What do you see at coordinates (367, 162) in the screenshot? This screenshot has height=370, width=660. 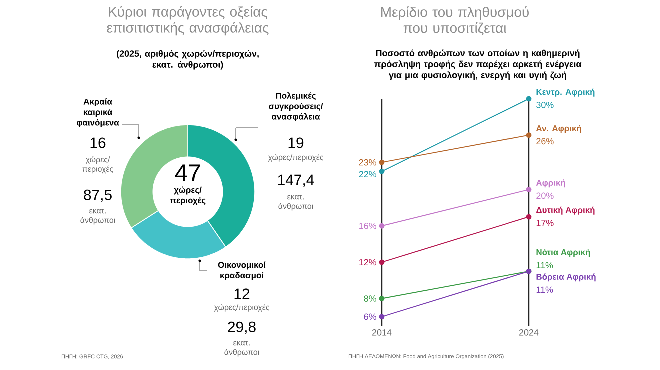 I see `data-label: 23%` at bounding box center [367, 162].